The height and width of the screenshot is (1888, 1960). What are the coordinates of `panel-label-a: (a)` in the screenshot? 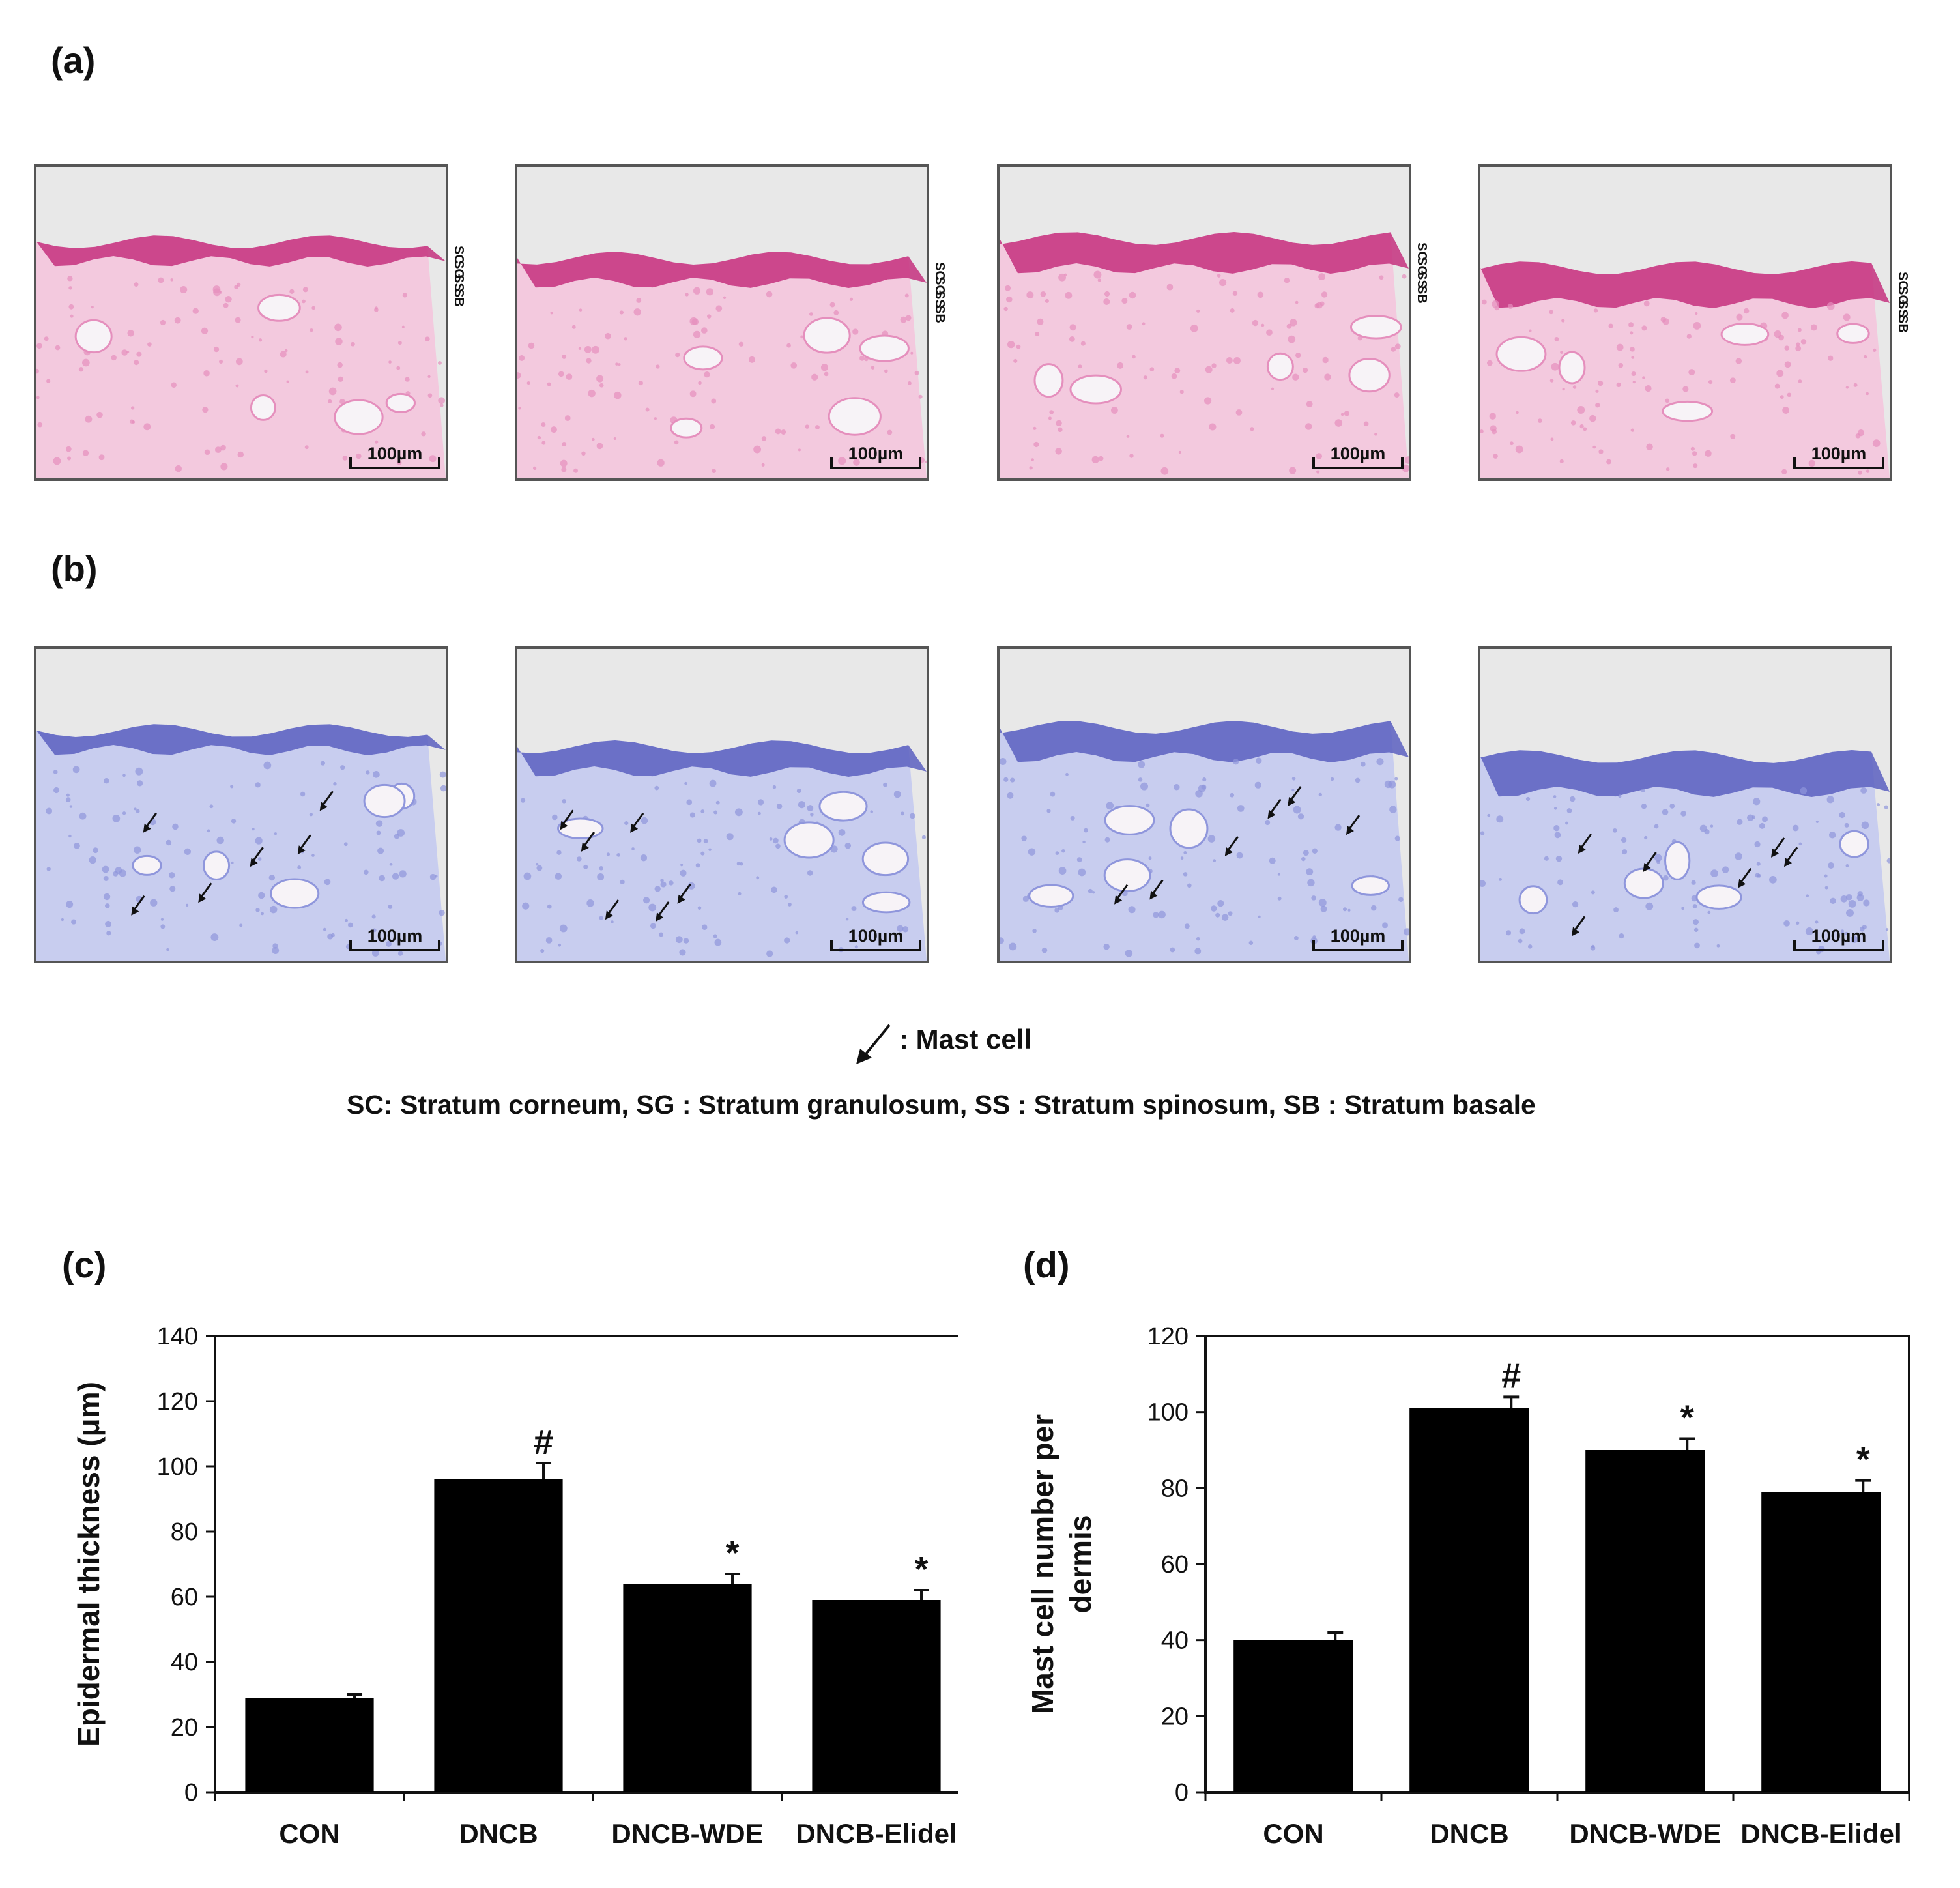 It's located at (73, 60).